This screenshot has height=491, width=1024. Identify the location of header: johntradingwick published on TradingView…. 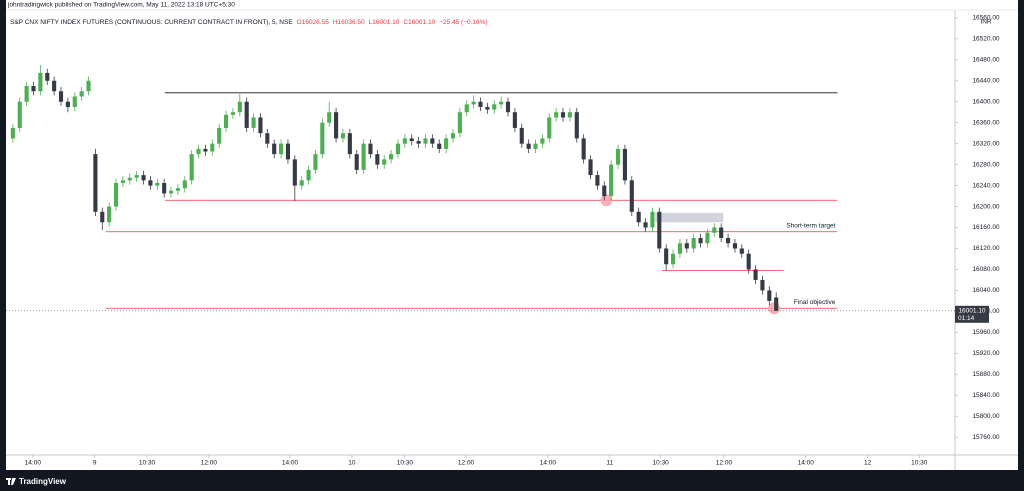
(121, 5).